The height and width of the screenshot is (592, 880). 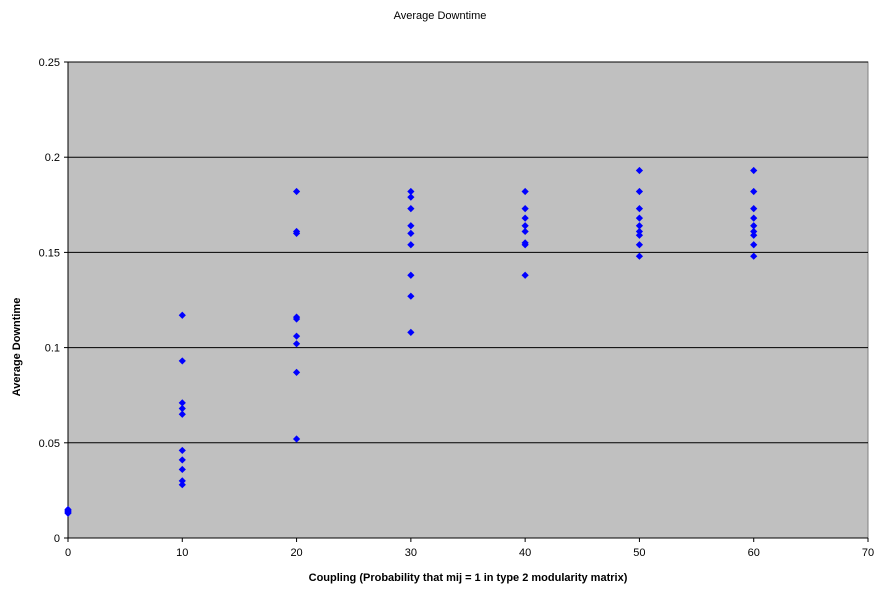 What do you see at coordinates (52, 349) in the screenshot?
I see `y-tick-label-2: 0.1` at bounding box center [52, 349].